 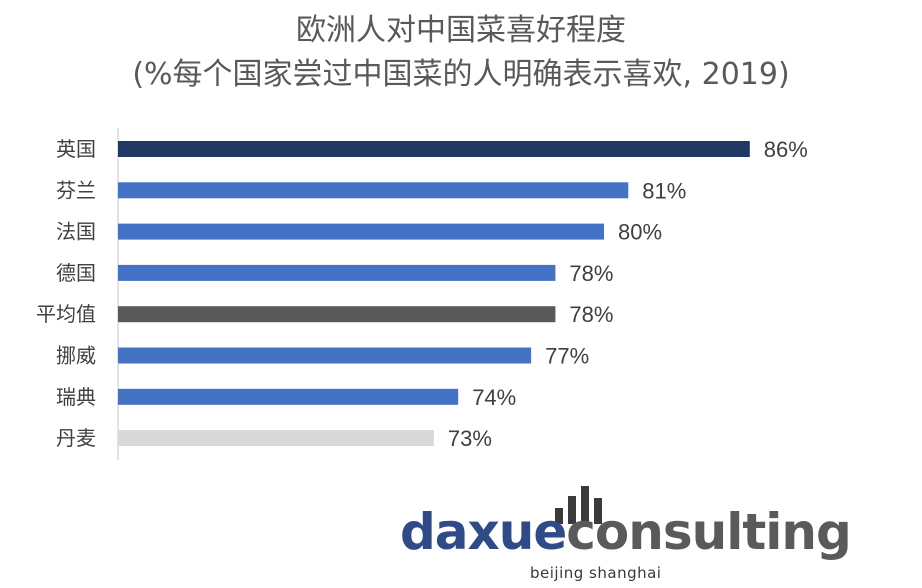 What do you see at coordinates (664, 190) in the screenshot?
I see `value-label: 81%` at bounding box center [664, 190].